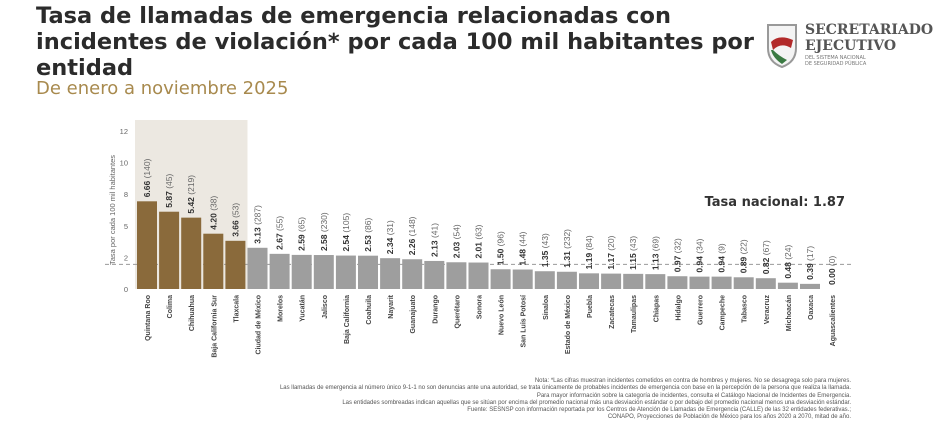 This screenshot has height=425, width=936. I want to click on x-tick-label: Oaxaca, so click(811, 307).